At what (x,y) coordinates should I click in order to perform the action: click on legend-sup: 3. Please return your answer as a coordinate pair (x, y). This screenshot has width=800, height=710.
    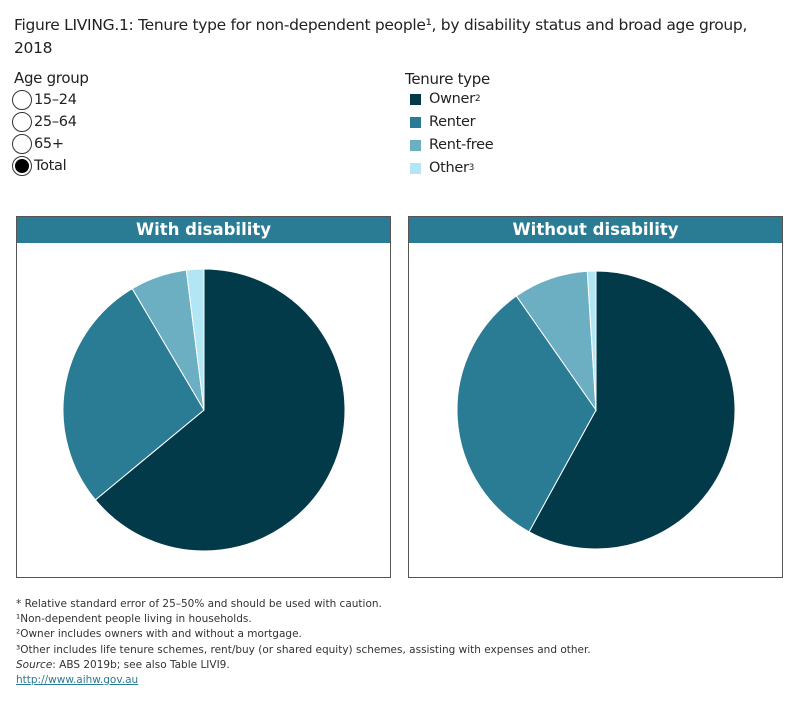
    Looking at the image, I should click on (471, 168).